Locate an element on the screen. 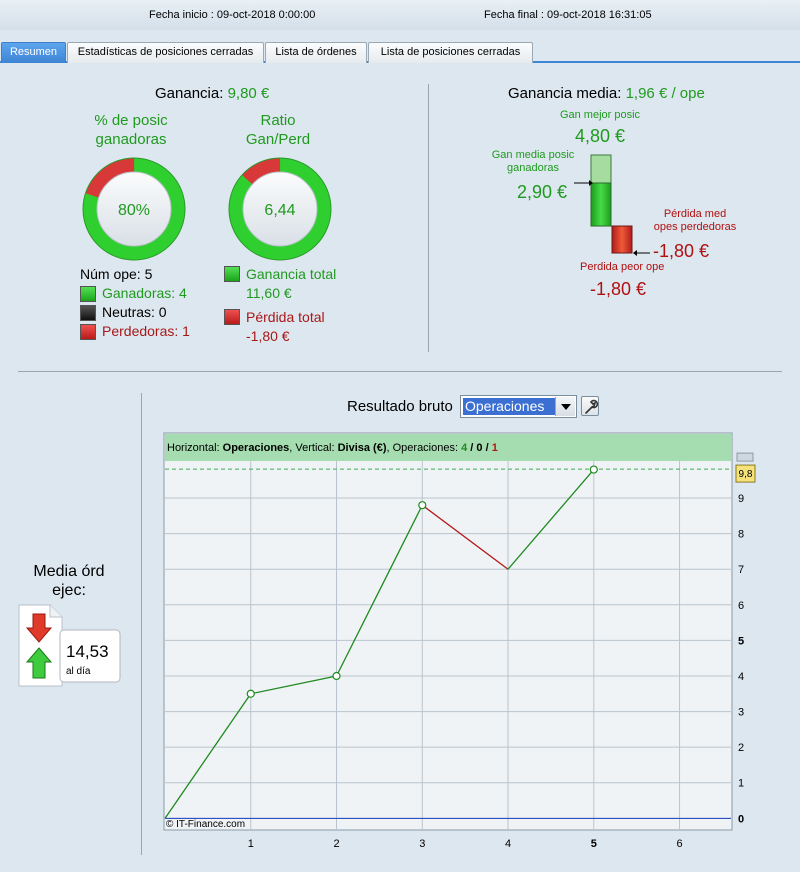 The image size is (800, 872). x-tick-label: 2 is located at coordinates (336, 844).